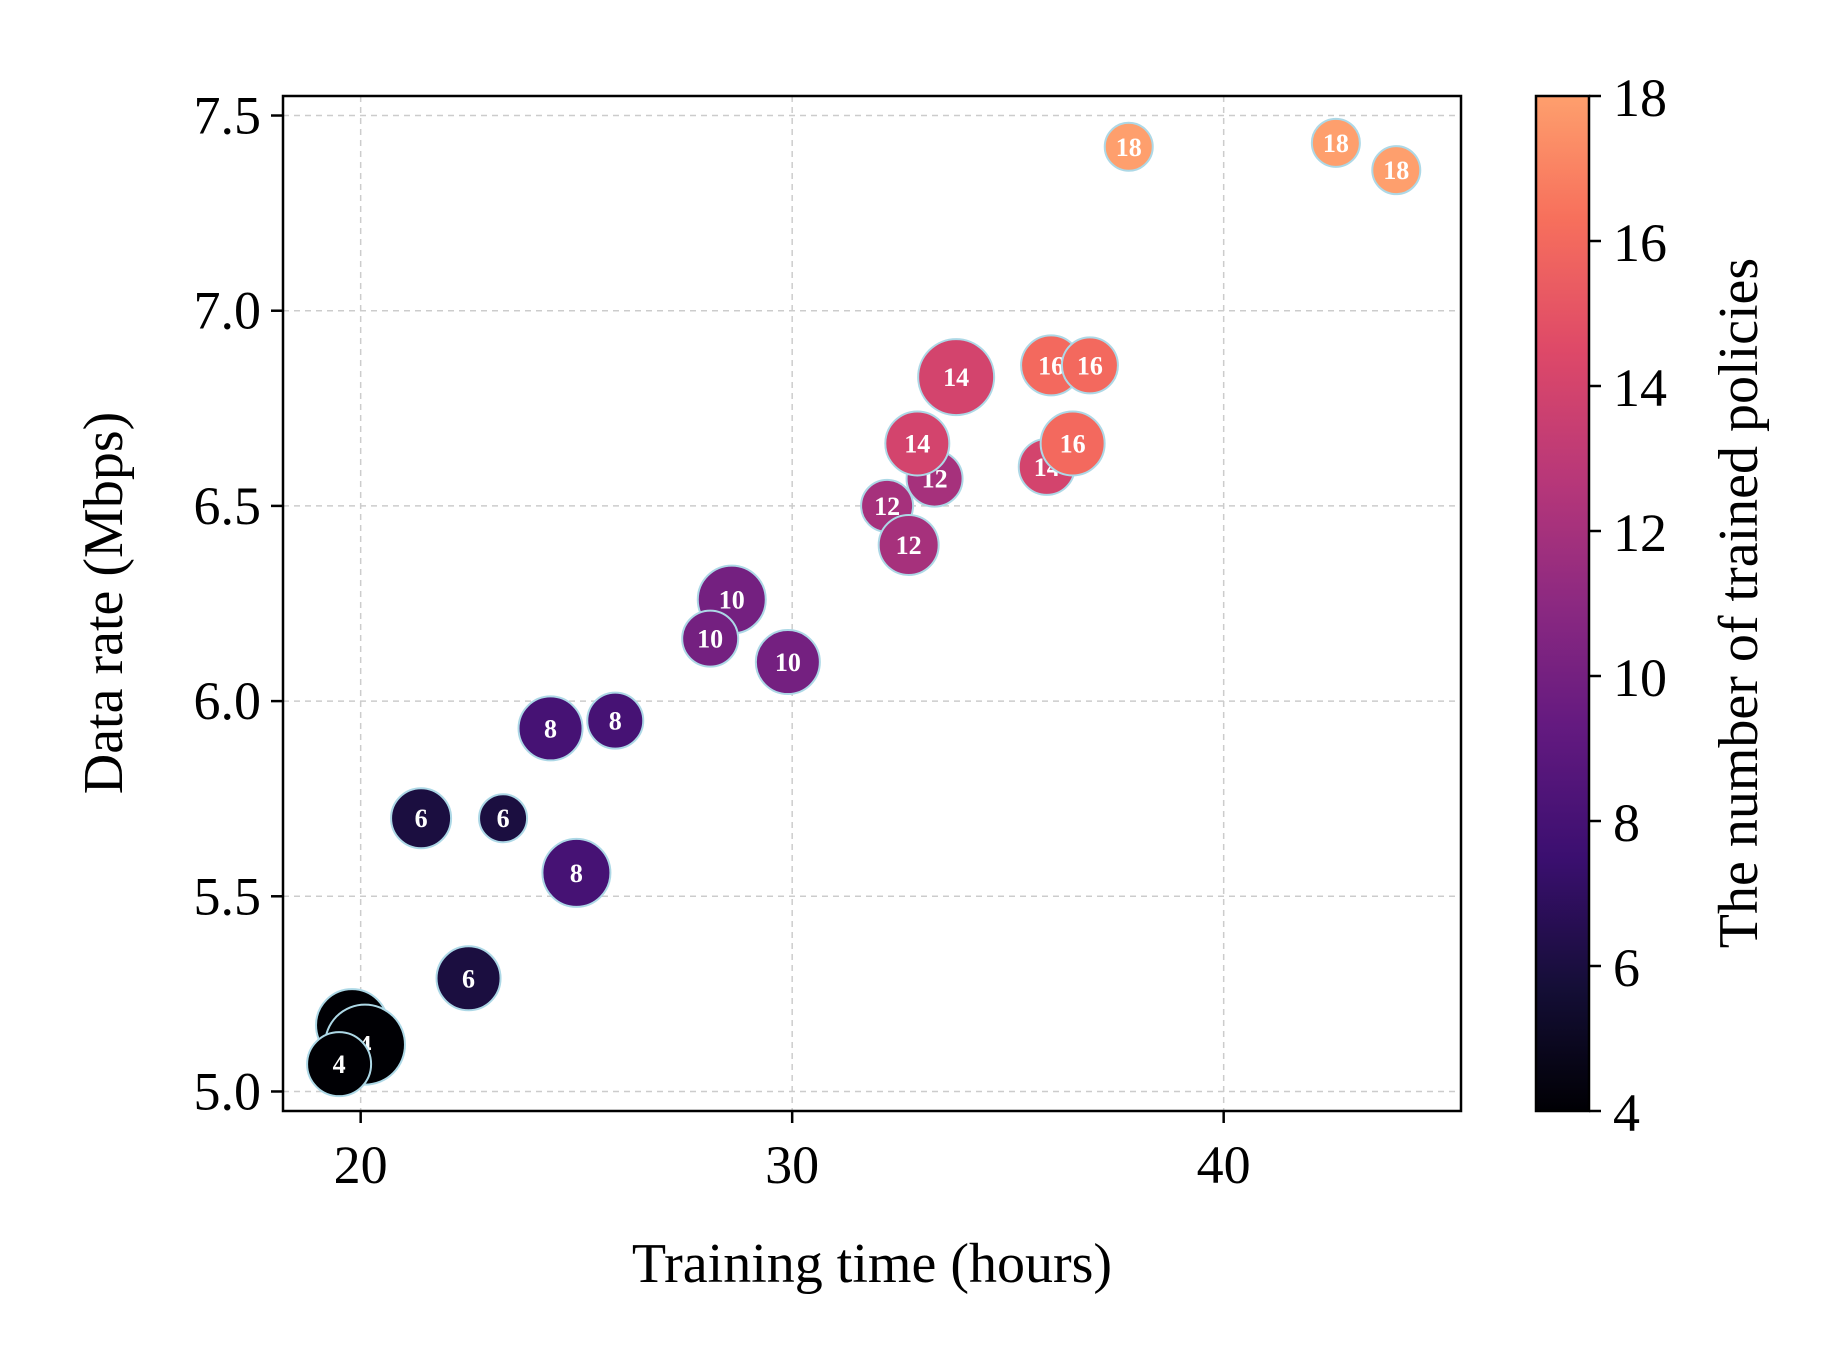 Image resolution: width=1839 pixels, height=1360 pixels. What do you see at coordinates (228, 506) in the screenshot?
I see `y-tick-label: 6.5` at bounding box center [228, 506].